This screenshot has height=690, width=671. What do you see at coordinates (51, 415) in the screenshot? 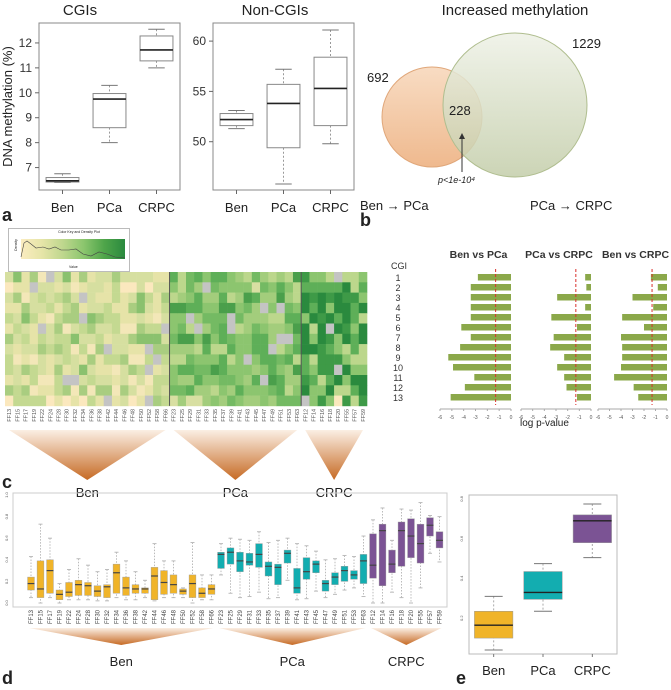
I see `sample-label: FF24` at bounding box center [51, 415].